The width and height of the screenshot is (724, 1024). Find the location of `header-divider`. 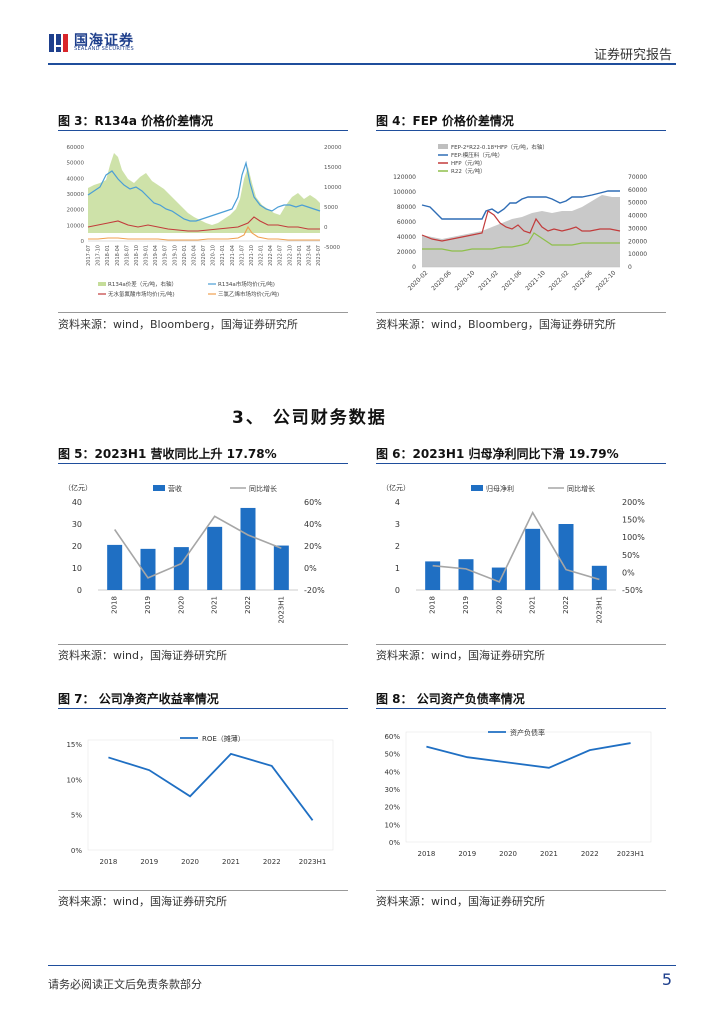

header-divider is located at coordinates (362, 64).